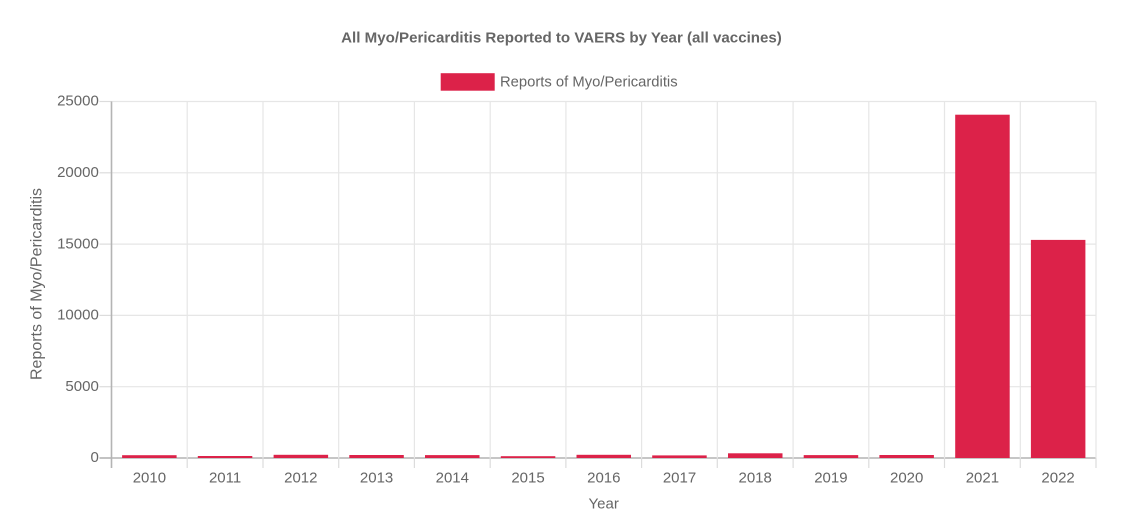 The width and height of the screenshot is (1123, 518). What do you see at coordinates (81, 386) in the screenshot?
I see `svg-text: 5000` at bounding box center [81, 386].